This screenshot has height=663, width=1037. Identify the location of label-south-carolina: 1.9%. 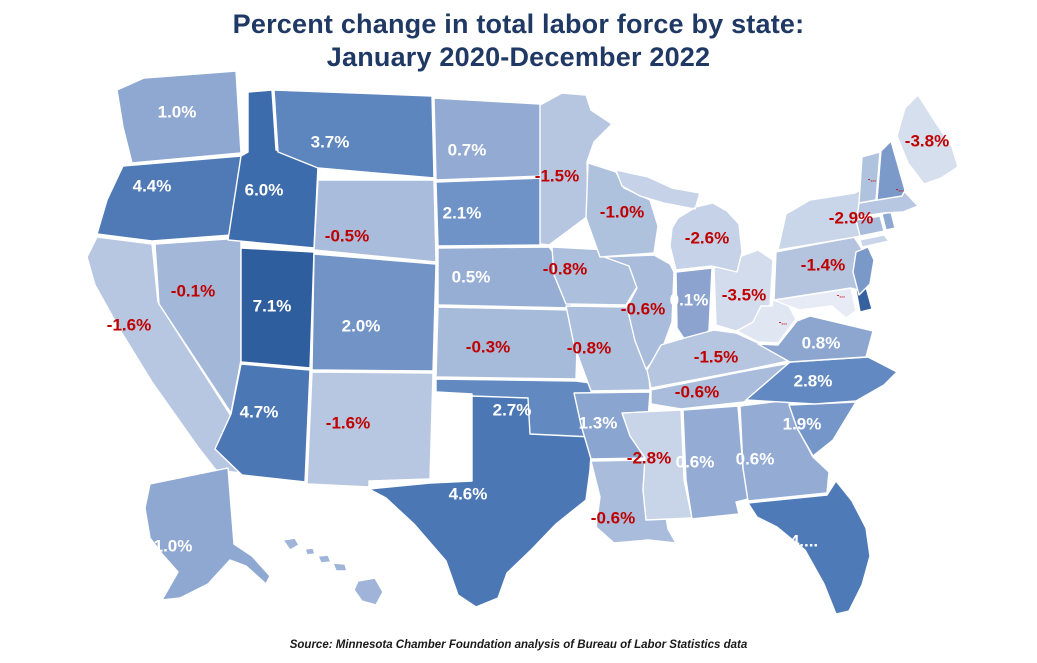
(802, 424).